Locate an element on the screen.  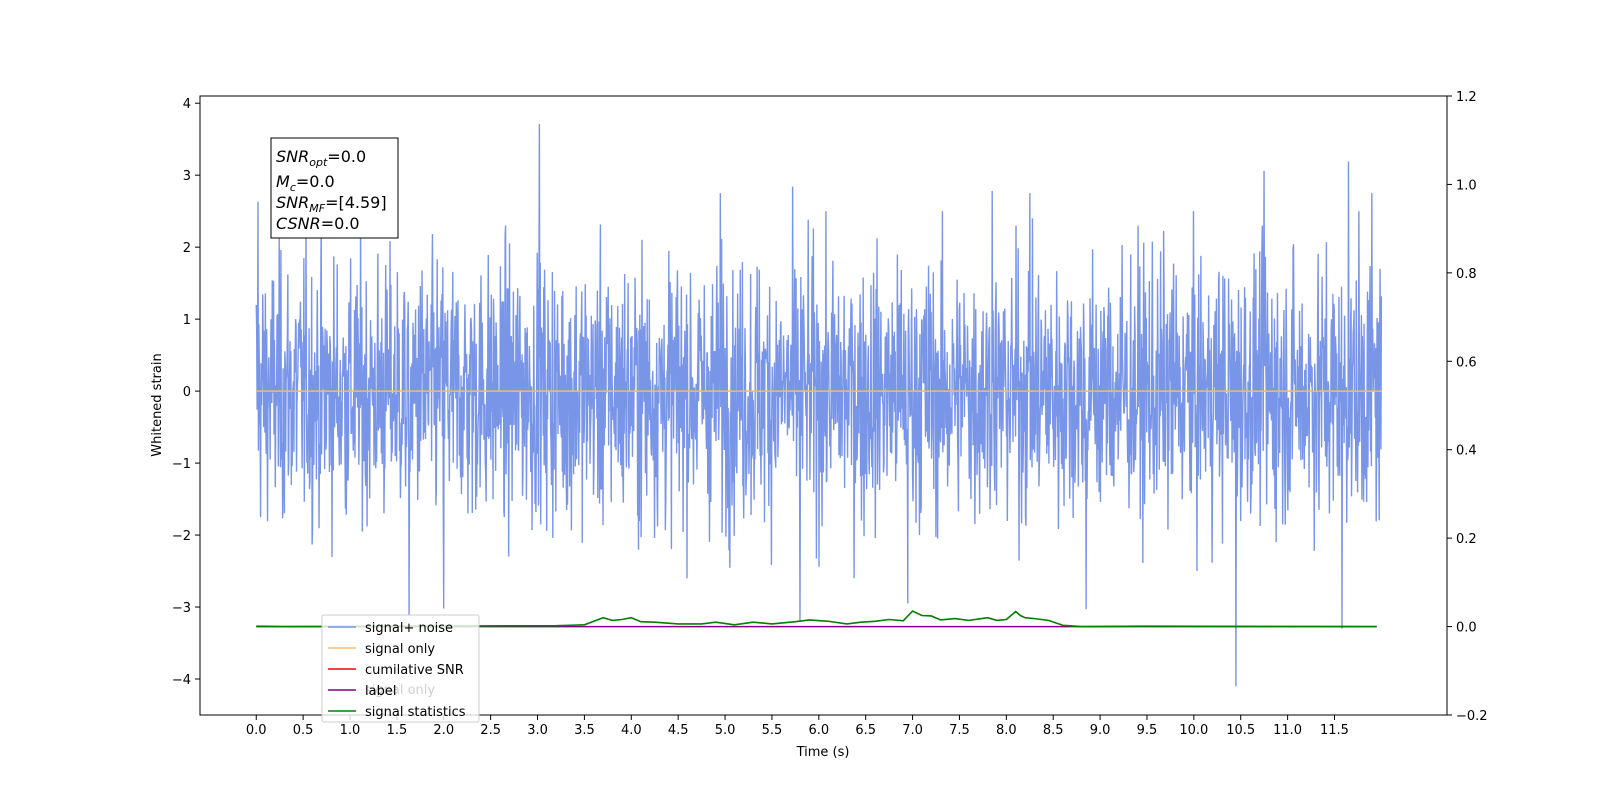
y-axis-label: Whitened strain is located at coordinates (157, 404).